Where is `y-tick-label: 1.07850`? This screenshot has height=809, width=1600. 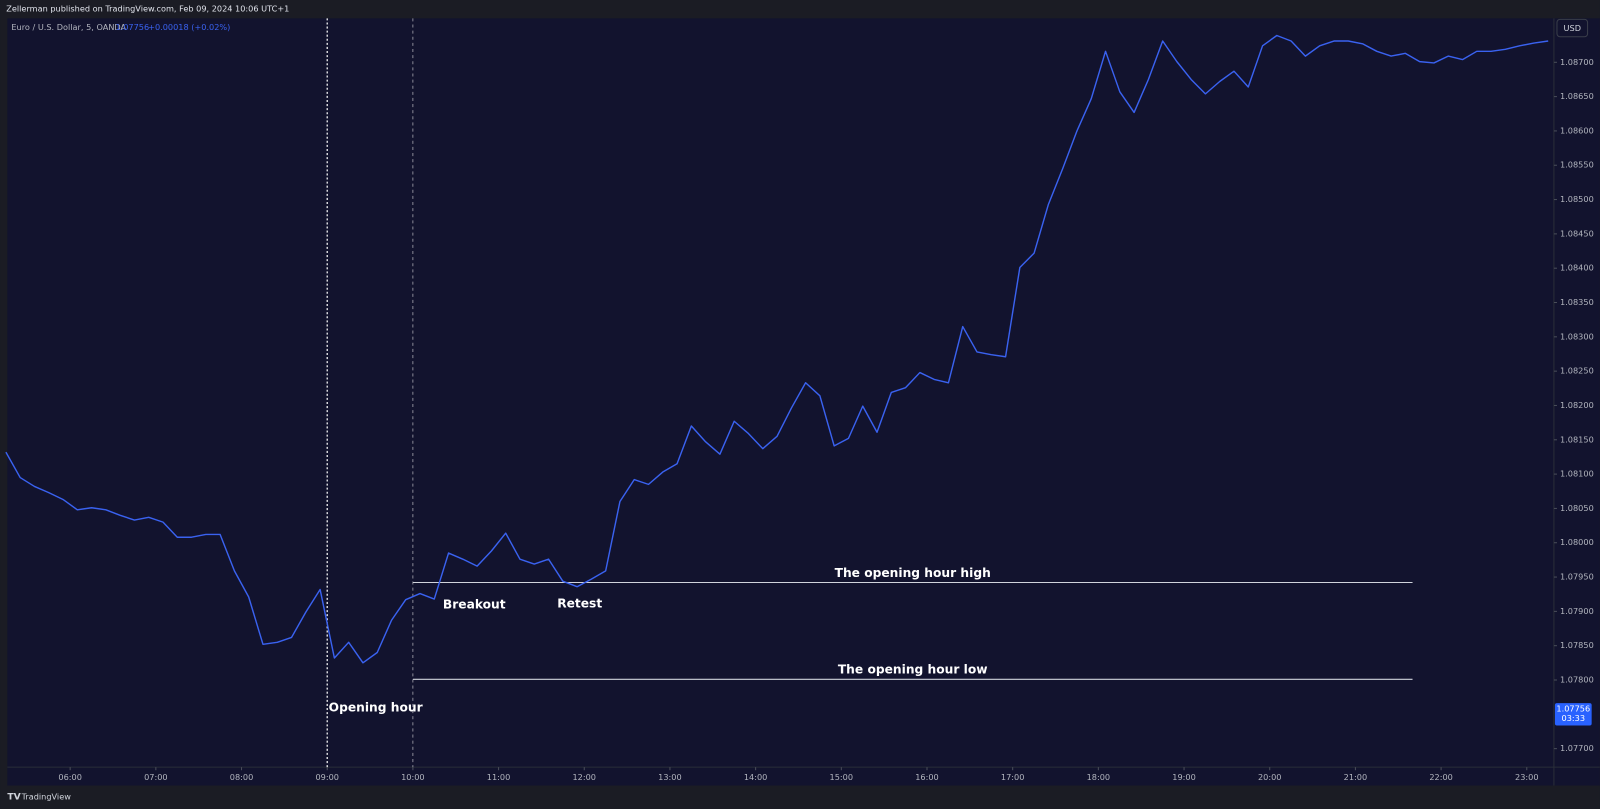
y-tick-label: 1.07850 is located at coordinates (1577, 645).